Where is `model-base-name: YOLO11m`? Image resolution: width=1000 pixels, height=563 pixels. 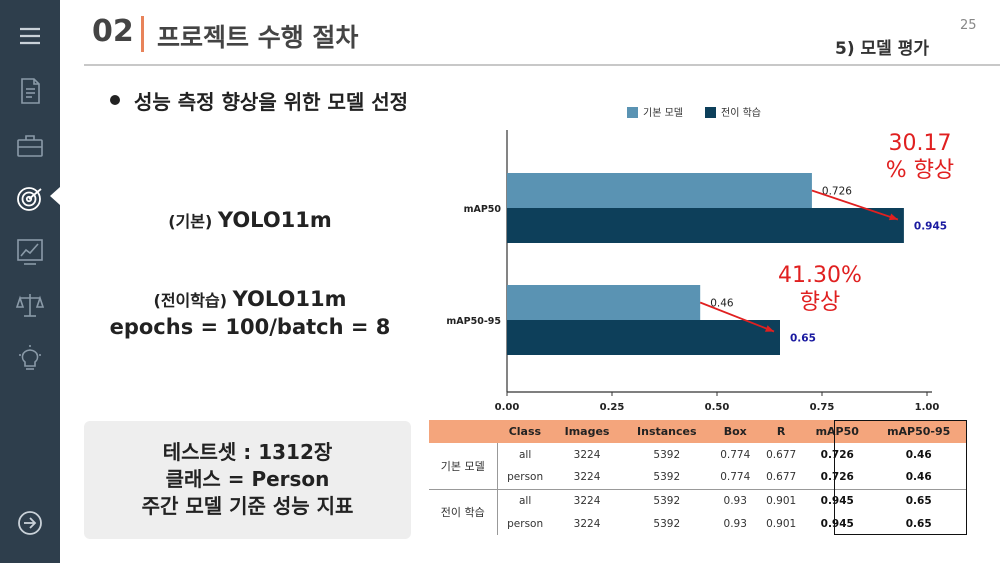
model-base-name: YOLO11m is located at coordinates (274, 220).